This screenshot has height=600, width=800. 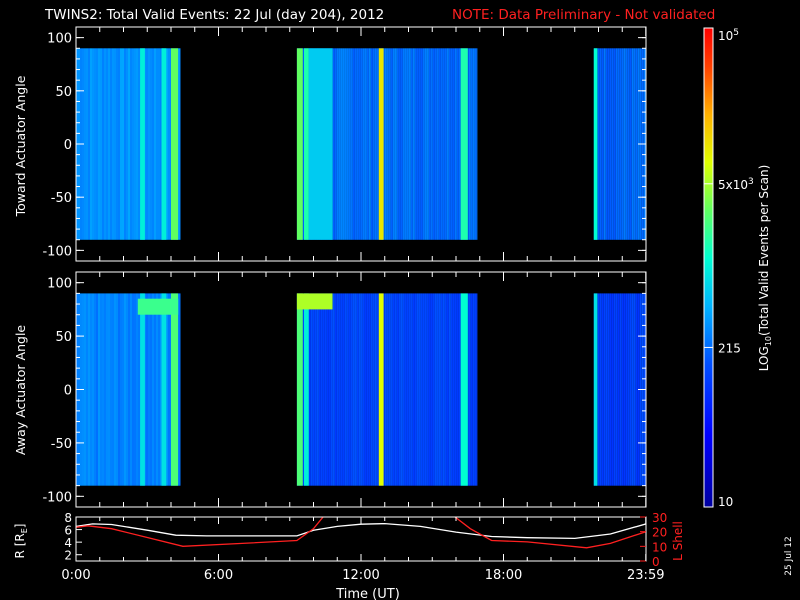 I want to click on x-tick-label: 12:00, so click(x=360, y=575).